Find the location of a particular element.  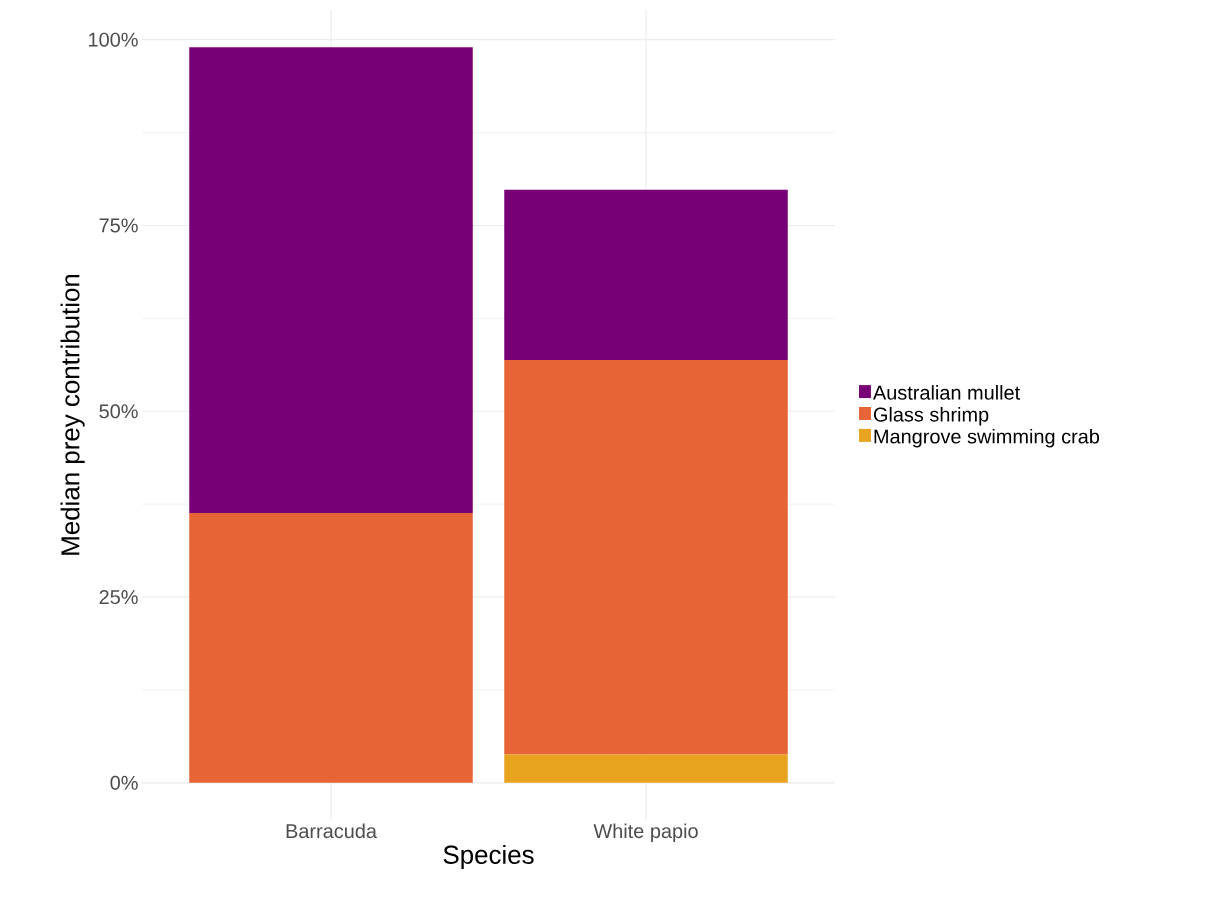

x-tick-label: White papio is located at coordinates (645, 833).